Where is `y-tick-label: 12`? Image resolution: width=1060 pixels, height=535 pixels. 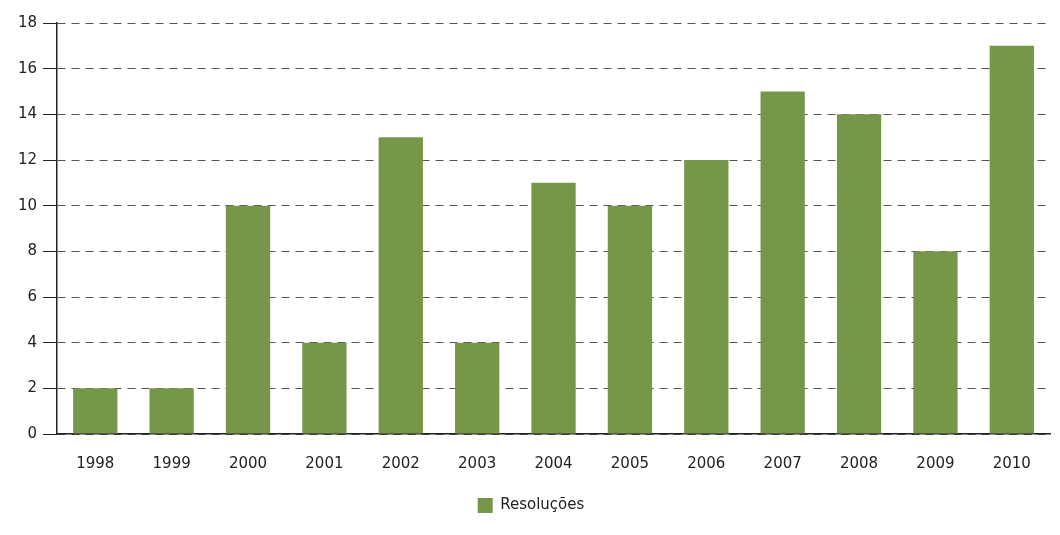
y-tick-label: 12 is located at coordinates (27, 158).